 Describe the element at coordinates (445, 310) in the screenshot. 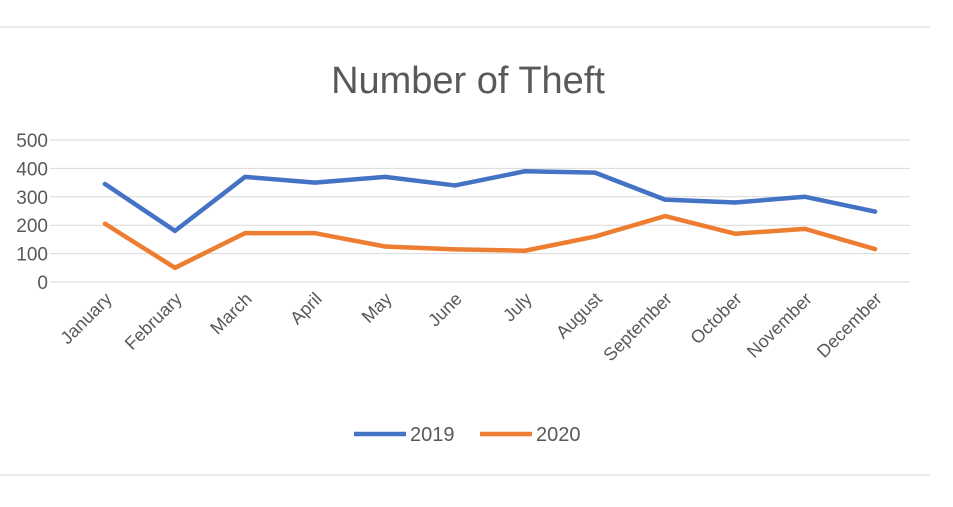

I see `x-tick-label: June` at that location.